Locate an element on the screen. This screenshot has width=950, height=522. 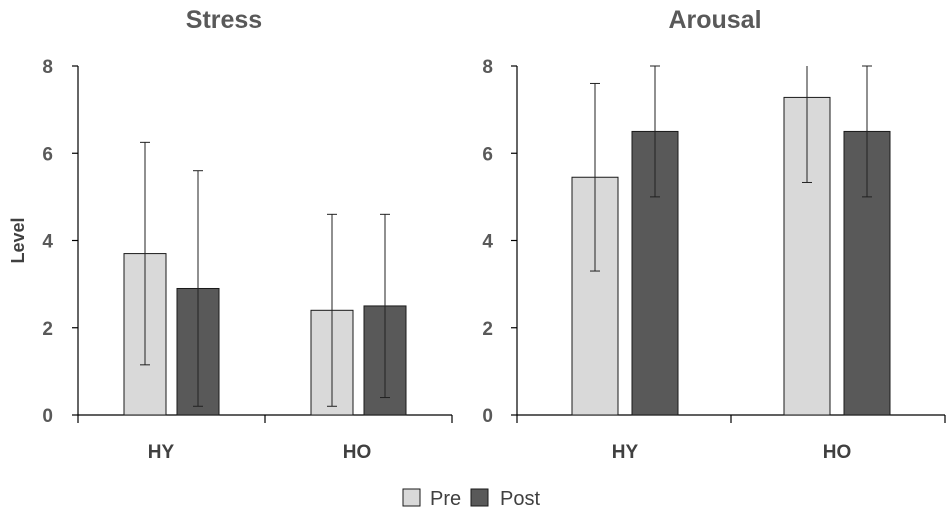
chart-title: Stress is located at coordinates (224, 20).